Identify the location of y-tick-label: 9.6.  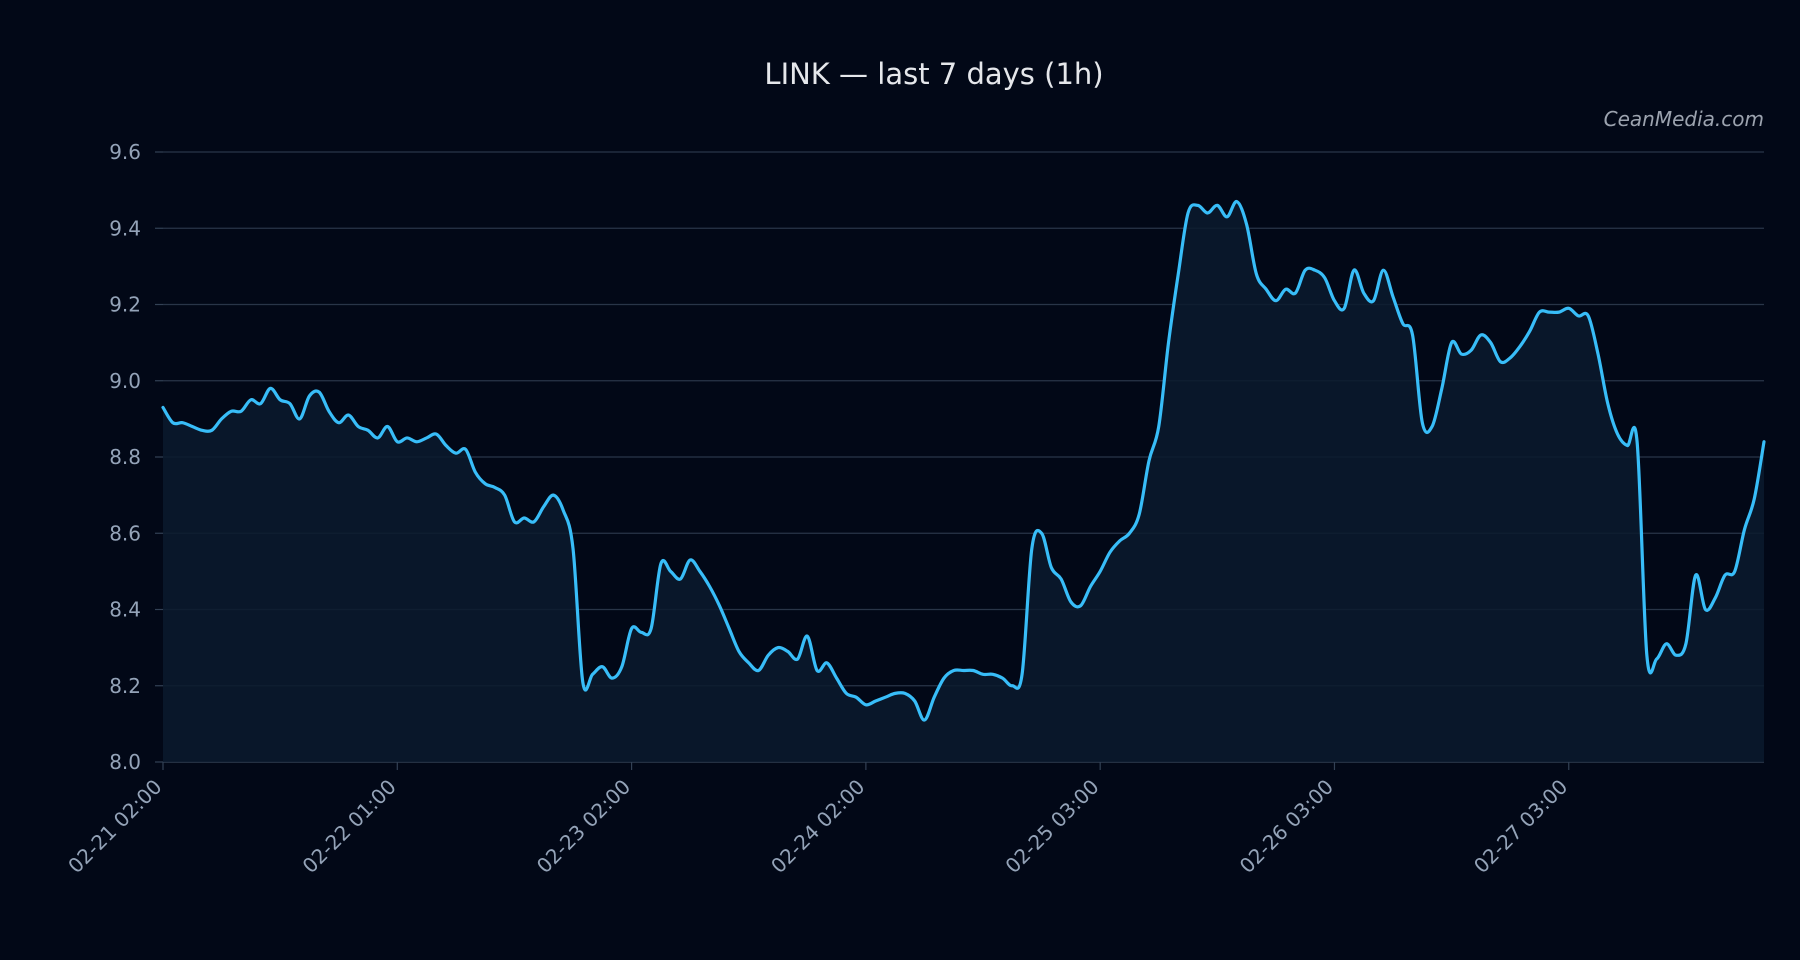
(125, 152).